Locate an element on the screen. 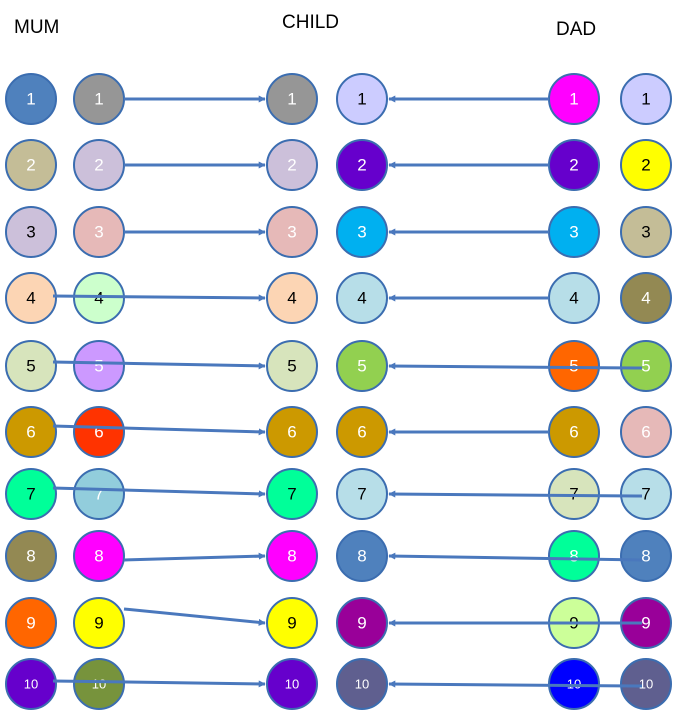 The image size is (694, 712). circle-mum-a-9: 9 is located at coordinates (31, 623).